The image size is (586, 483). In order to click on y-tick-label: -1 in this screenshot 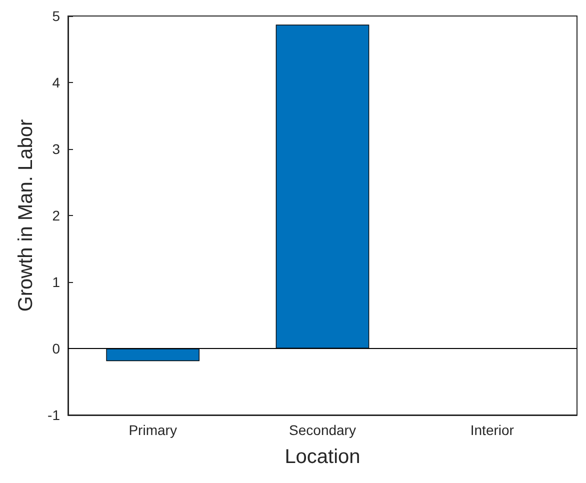, I will do `click(54, 415)`.